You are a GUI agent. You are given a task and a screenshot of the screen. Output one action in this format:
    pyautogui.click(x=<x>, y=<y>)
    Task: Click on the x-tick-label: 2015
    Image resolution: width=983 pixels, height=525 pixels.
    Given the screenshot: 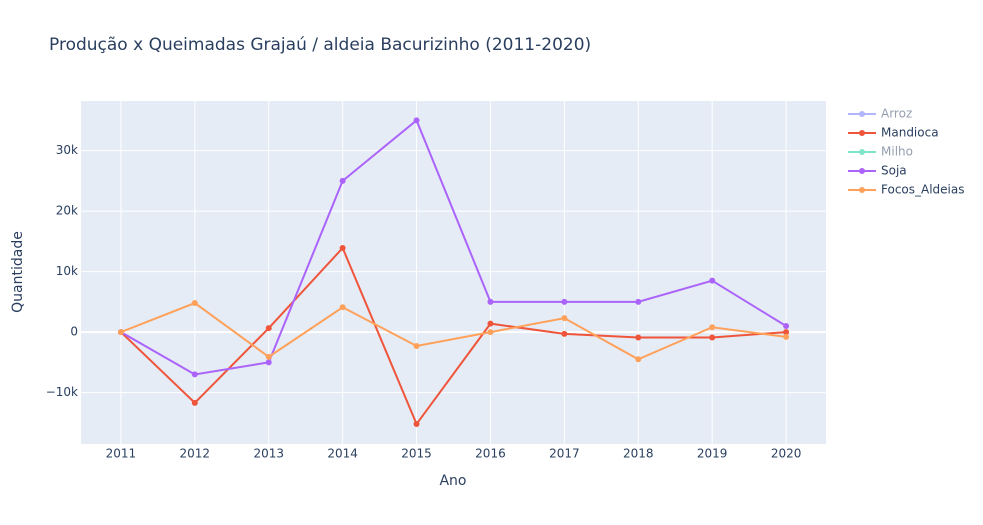 What is the action you would take?
    pyautogui.click(x=416, y=454)
    